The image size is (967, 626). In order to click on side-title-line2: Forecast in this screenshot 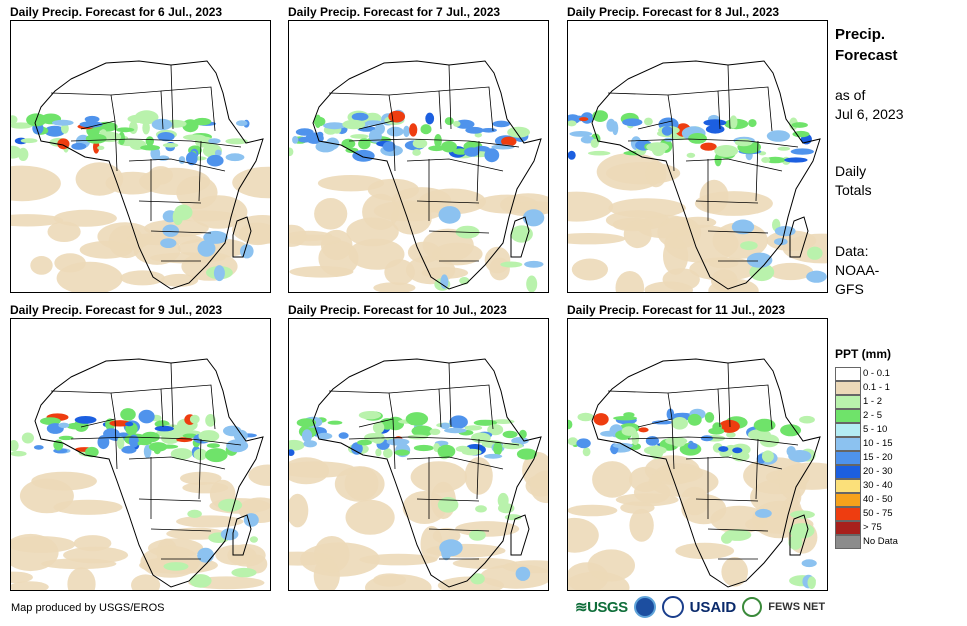, I will do `click(866, 55)`.